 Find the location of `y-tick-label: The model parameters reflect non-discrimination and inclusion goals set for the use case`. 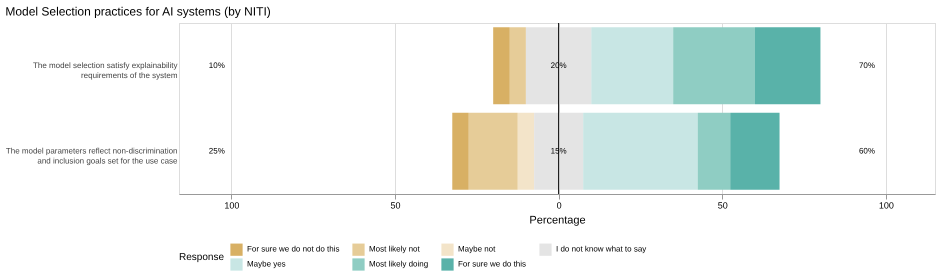

y-tick-label: The model parameters reflect non-discrimination and inclusion goals set for the use case is located at coordinates (92, 156).